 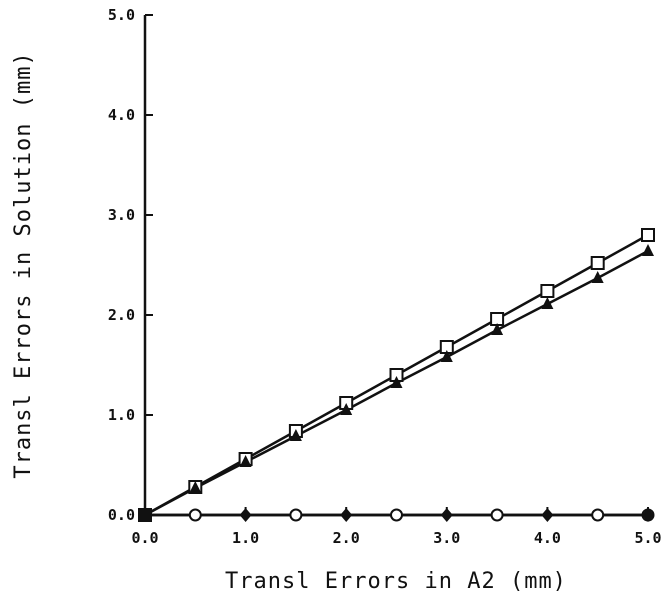 I want to click on x-axis-title: Transl Errors in A2 (mm), so click(x=396, y=581).